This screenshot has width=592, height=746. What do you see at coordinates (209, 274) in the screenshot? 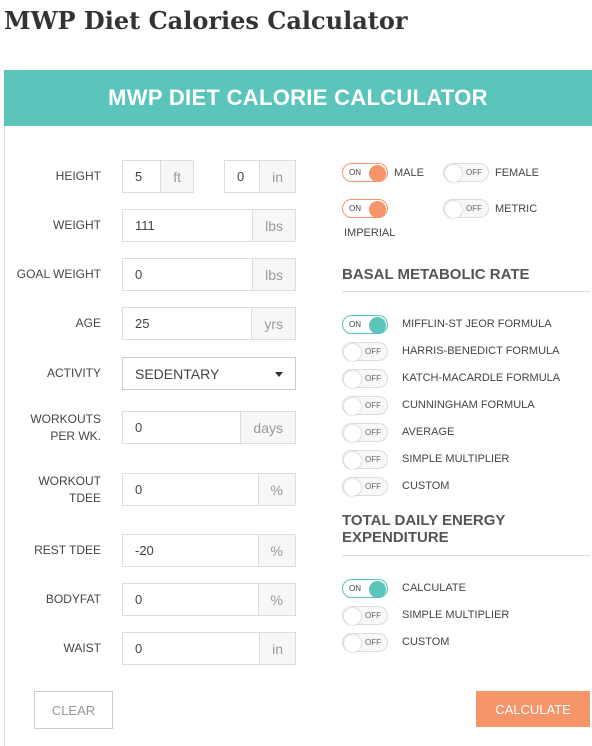
I see `input: 0 lbs` at bounding box center [209, 274].